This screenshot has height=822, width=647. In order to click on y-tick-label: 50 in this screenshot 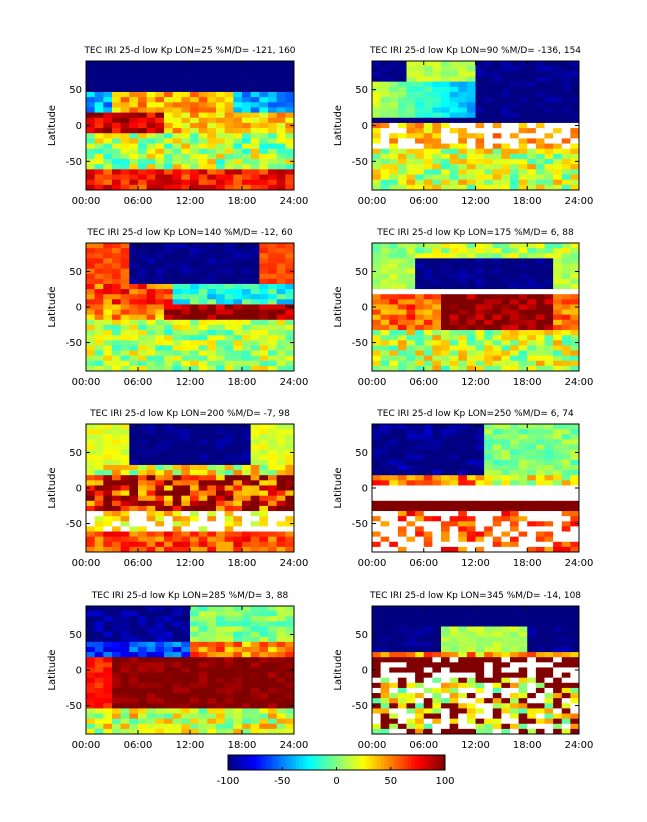, I will do `click(75, 635)`.